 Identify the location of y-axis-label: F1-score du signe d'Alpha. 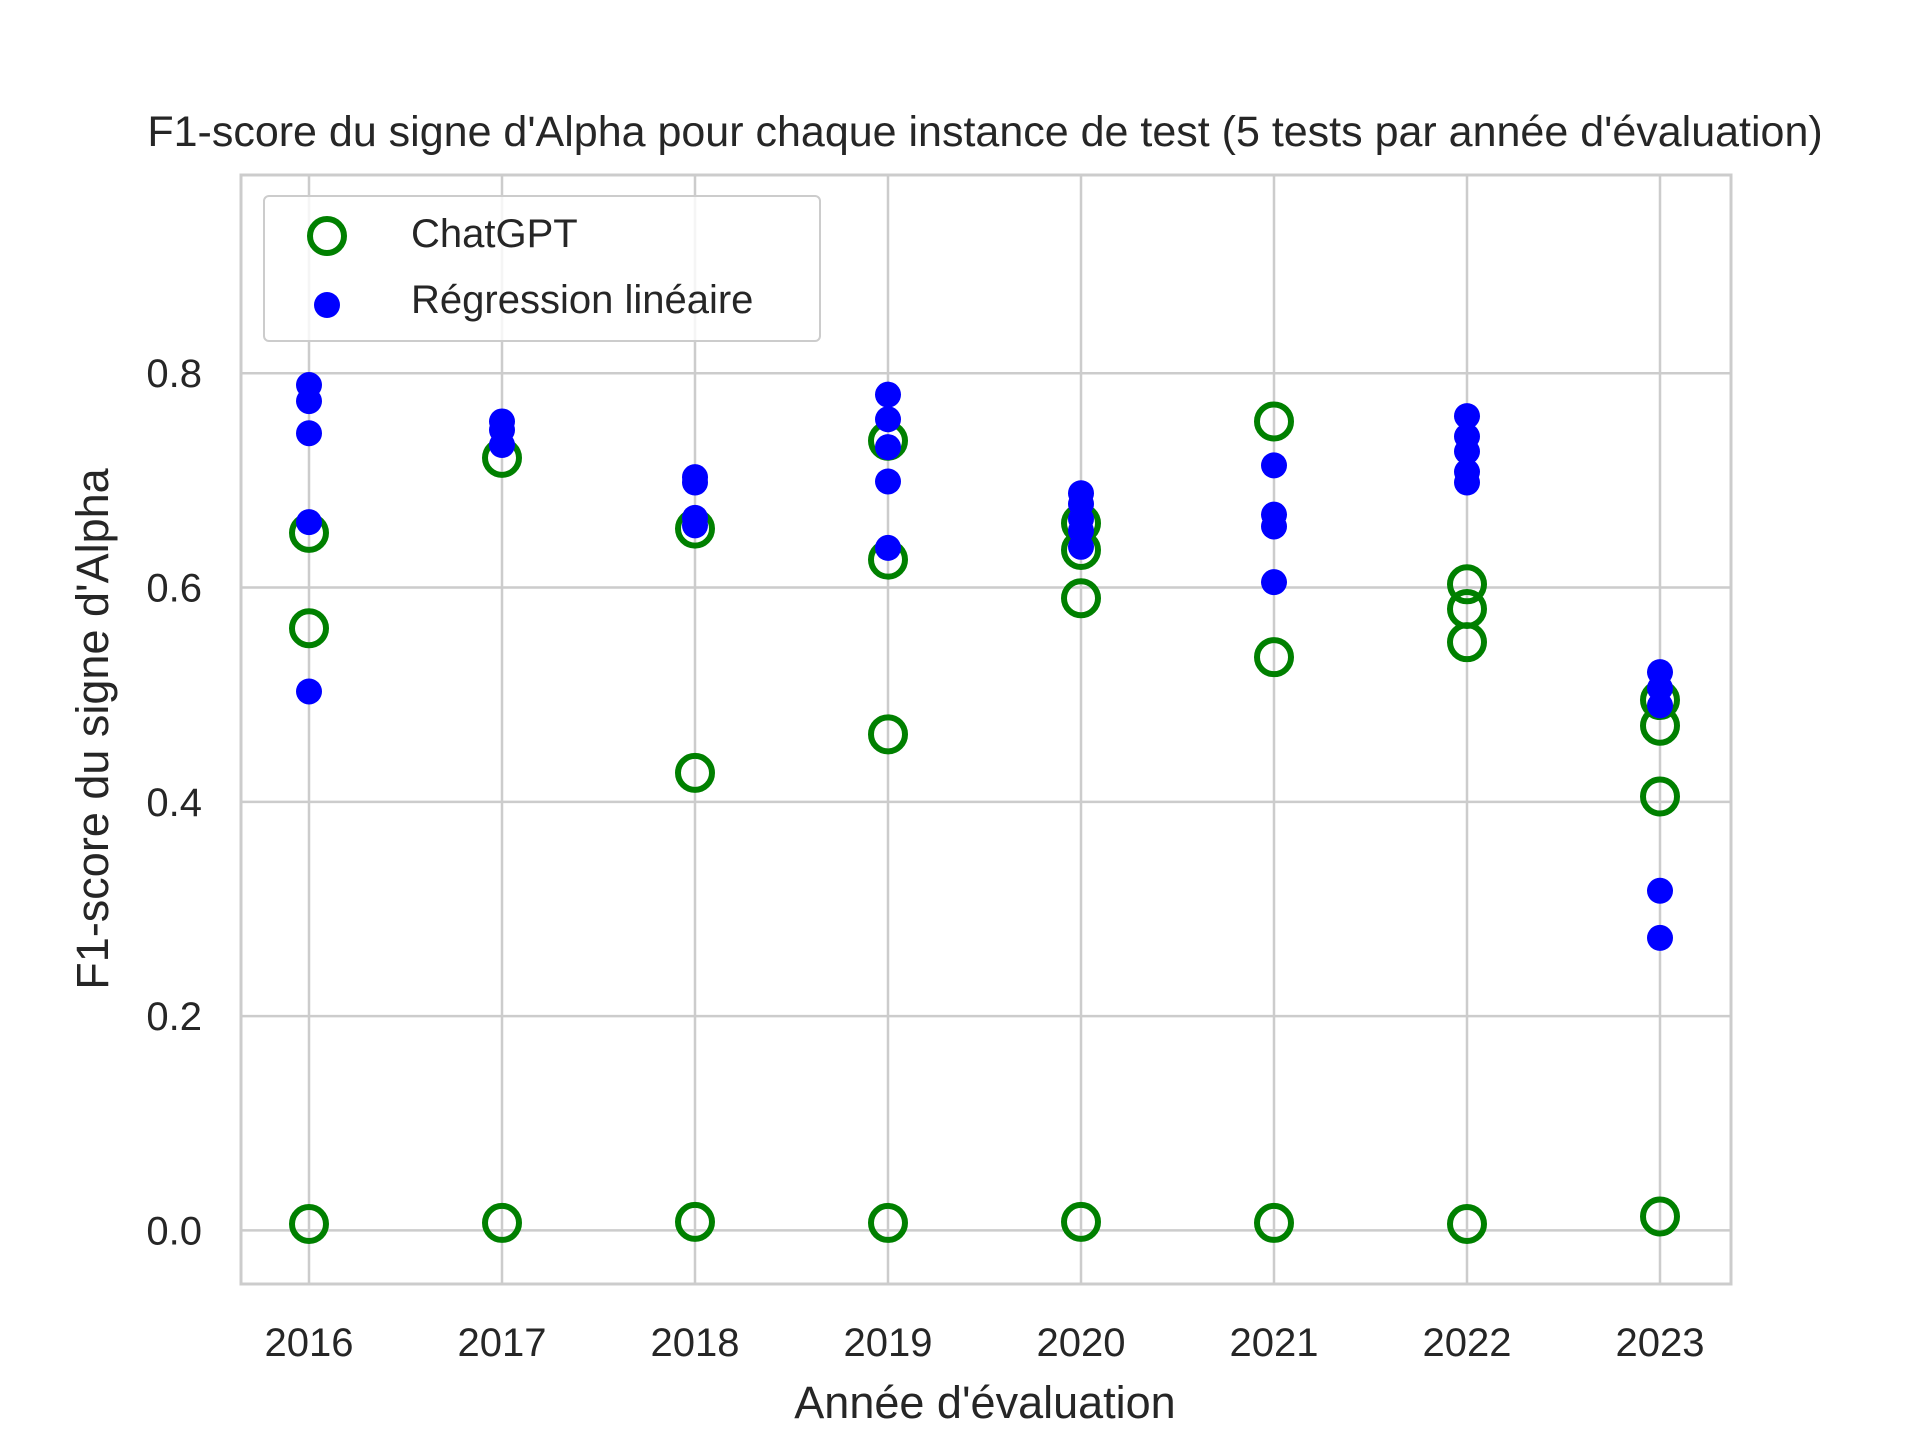
(92, 728).